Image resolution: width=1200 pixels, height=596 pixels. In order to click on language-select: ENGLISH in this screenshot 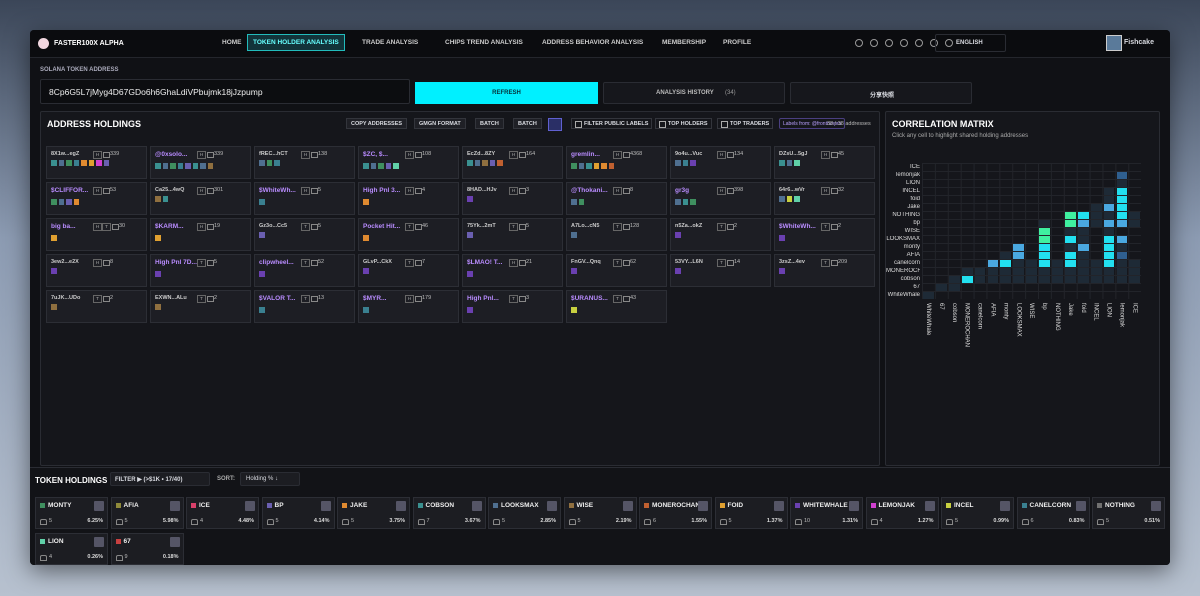, I will do `click(970, 43)`.